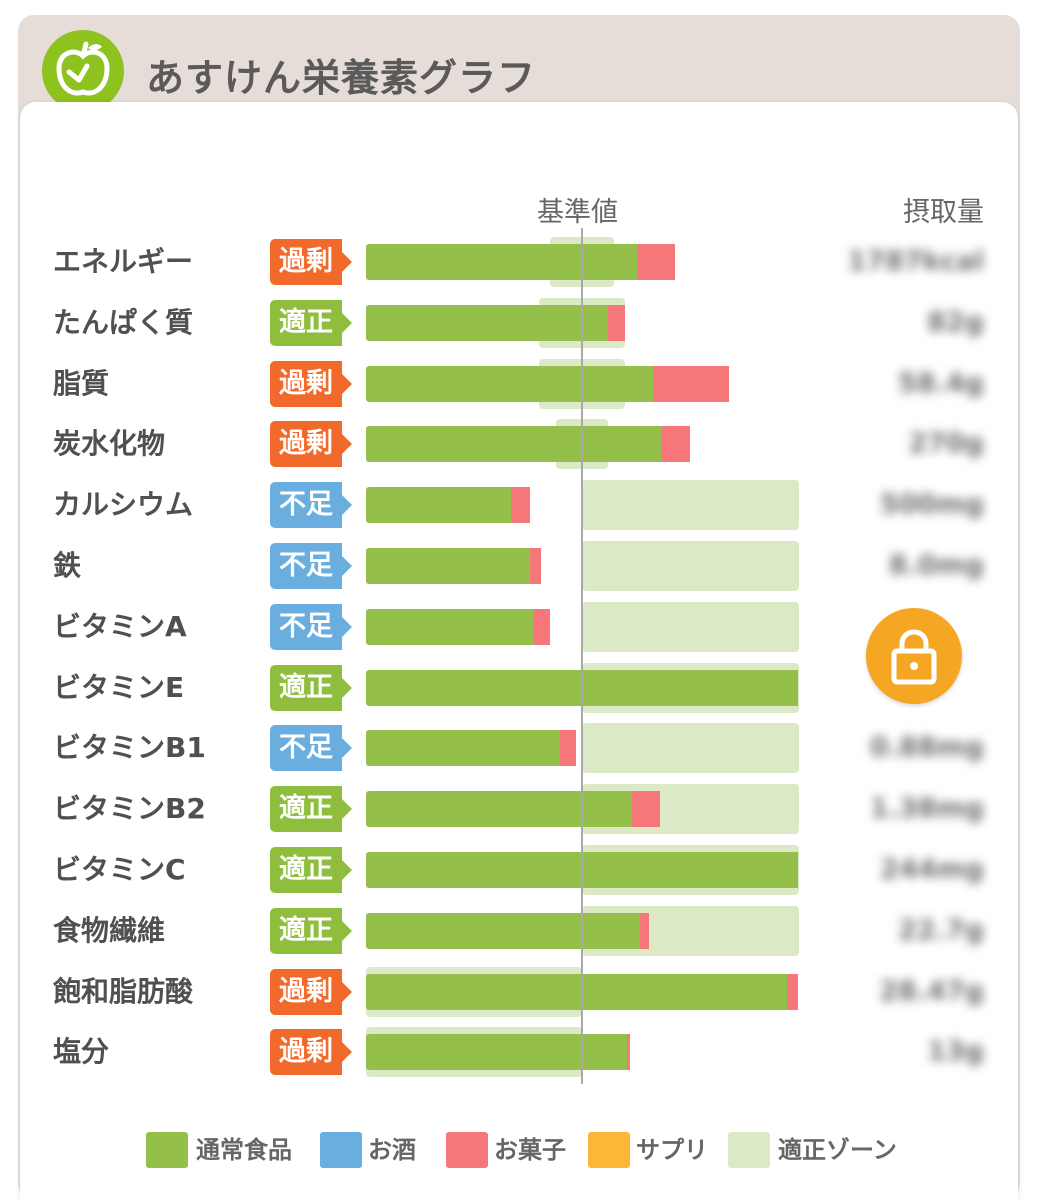  What do you see at coordinates (341, 78) in the screenshot?
I see `app-title: あすけん栄養素グラフ` at bounding box center [341, 78].